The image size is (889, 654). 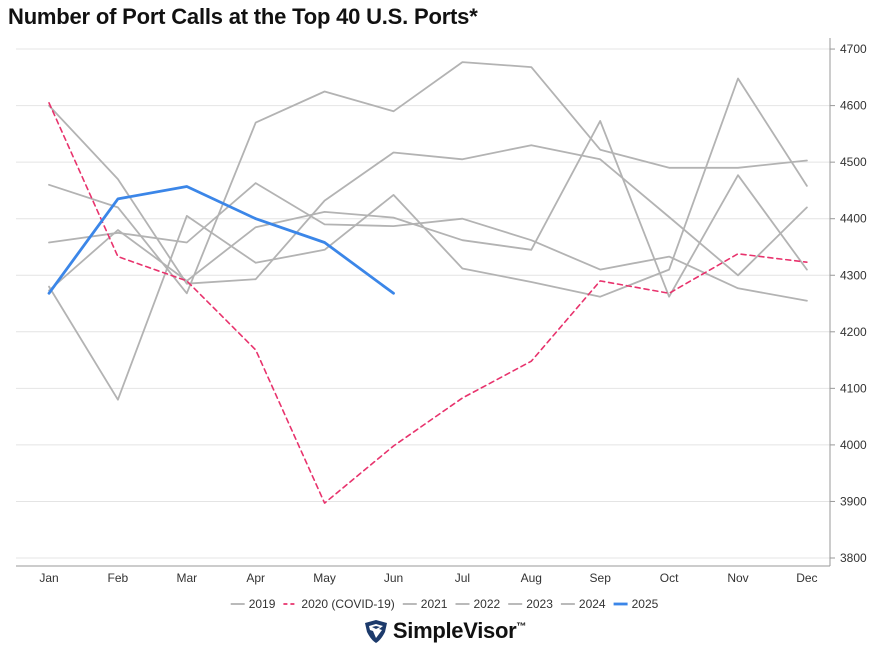 What do you see at coordinates (324, 578) in the screenshot?
I see `x-tick-label: May` at bounding box center [324, 578].